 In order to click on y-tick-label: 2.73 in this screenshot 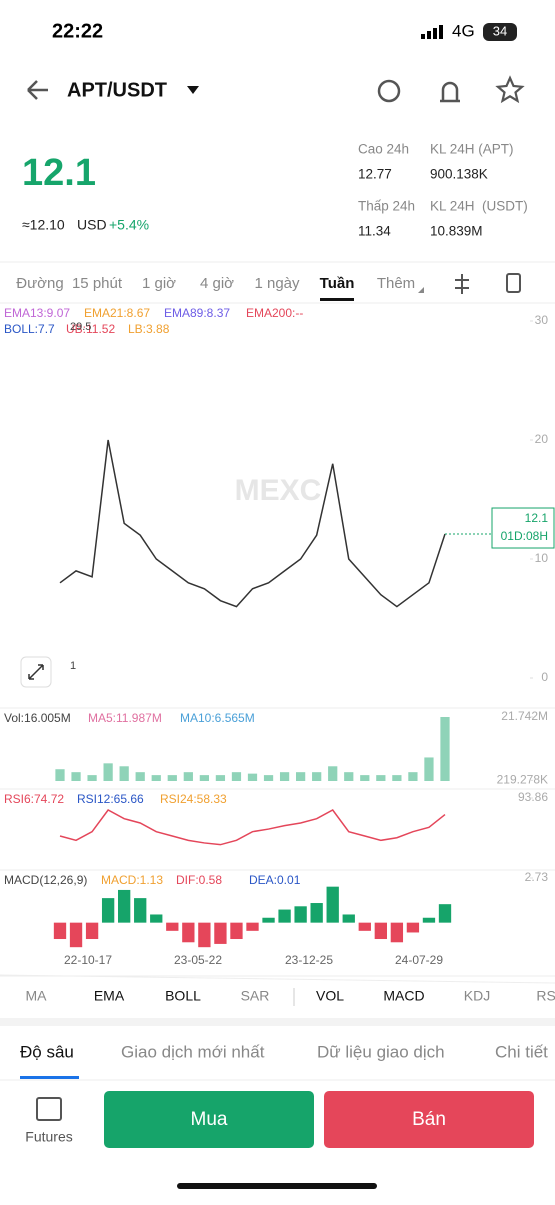, I will do `click(537, 877)`.